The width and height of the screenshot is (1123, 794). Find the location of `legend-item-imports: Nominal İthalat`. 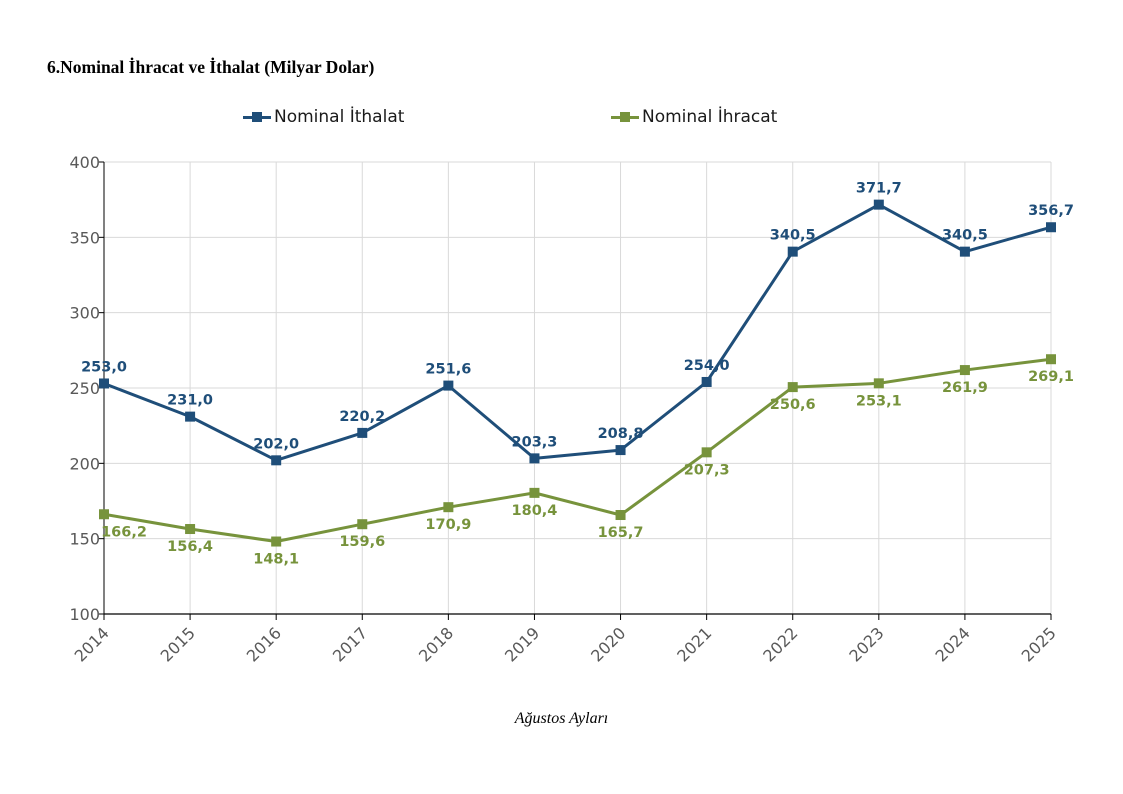

legend-item-imports: Nominal İthalat is located at coordinates (323, 117).